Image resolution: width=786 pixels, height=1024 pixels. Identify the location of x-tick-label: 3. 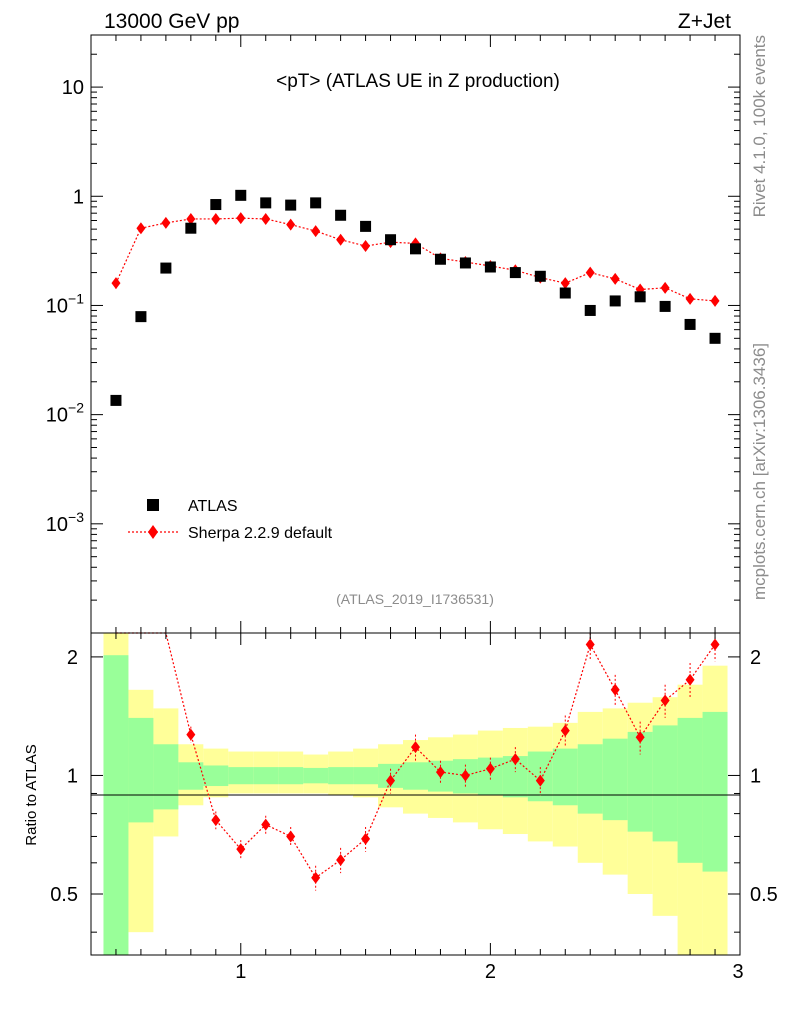
(737, 972).